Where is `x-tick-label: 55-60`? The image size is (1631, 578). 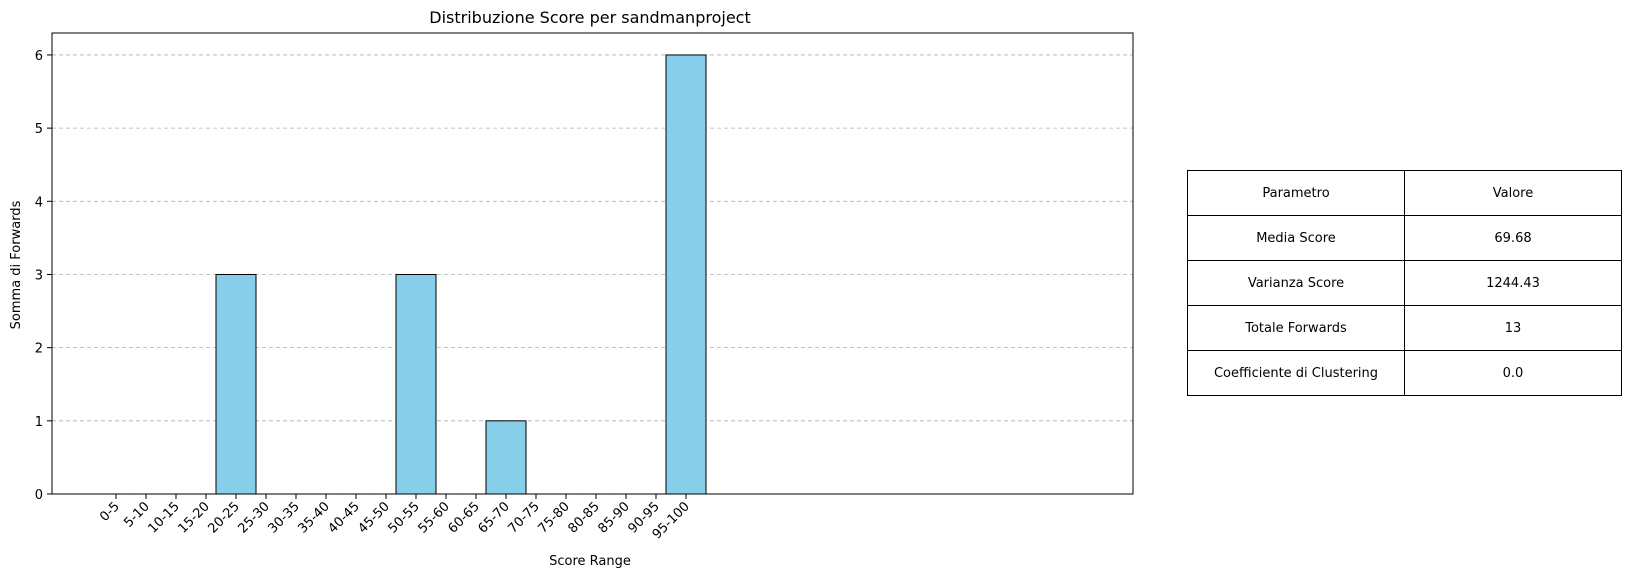 x-tick-label: 55-60 is located at coordinates (434, 517).